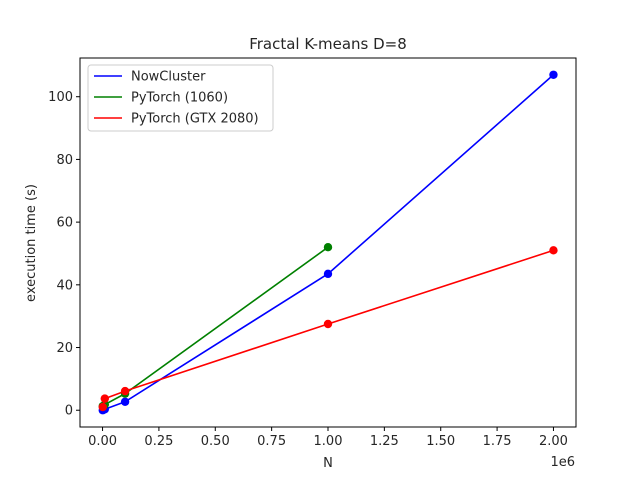 Image resolution: width=640 pixels, height=480 pixels. Describe the element at coordinates (195, 119) in the screenshot. I see `legend-label: PyTorch (GTX 2080)` at that location.